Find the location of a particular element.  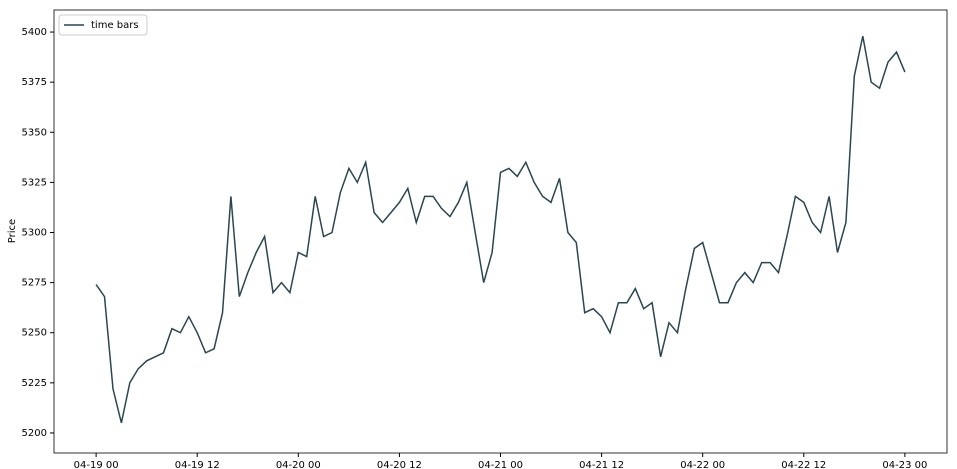

y-tick-label: 5225 is located at coordinates (34, 383).